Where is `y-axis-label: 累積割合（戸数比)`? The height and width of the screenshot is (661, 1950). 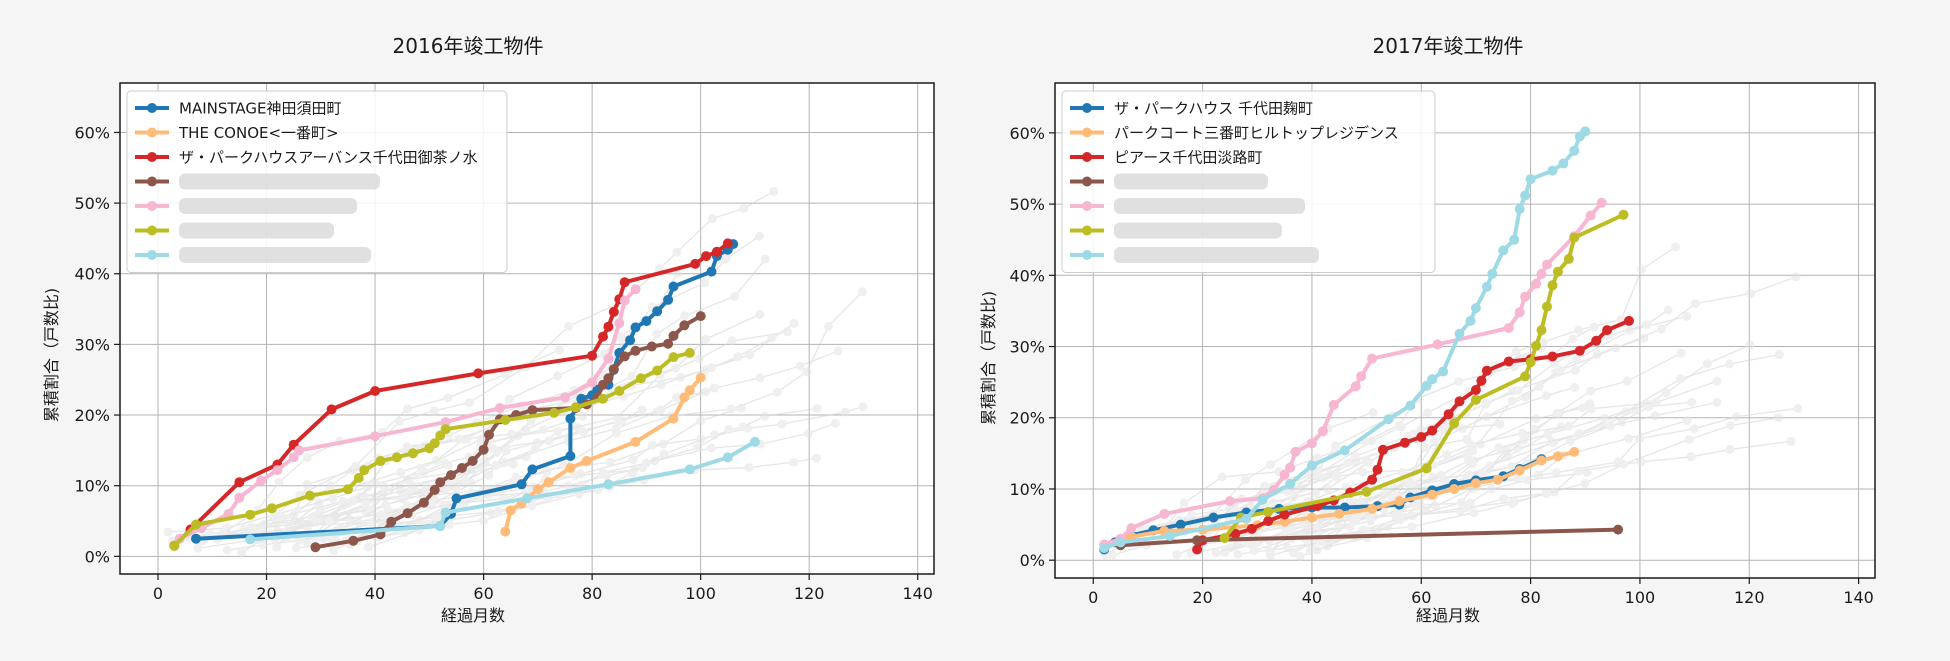 y-axis-label: 累積割合（戸数比) is located at coordinates (988, 358).